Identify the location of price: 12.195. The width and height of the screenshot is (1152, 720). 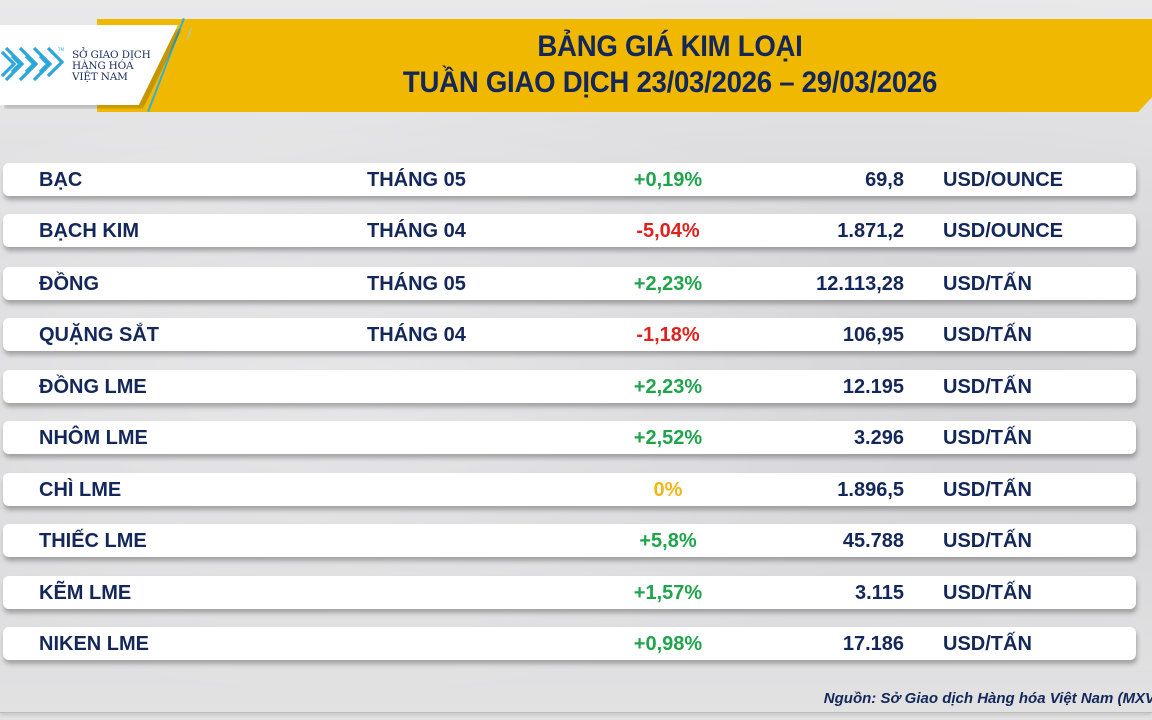
(873, 387).